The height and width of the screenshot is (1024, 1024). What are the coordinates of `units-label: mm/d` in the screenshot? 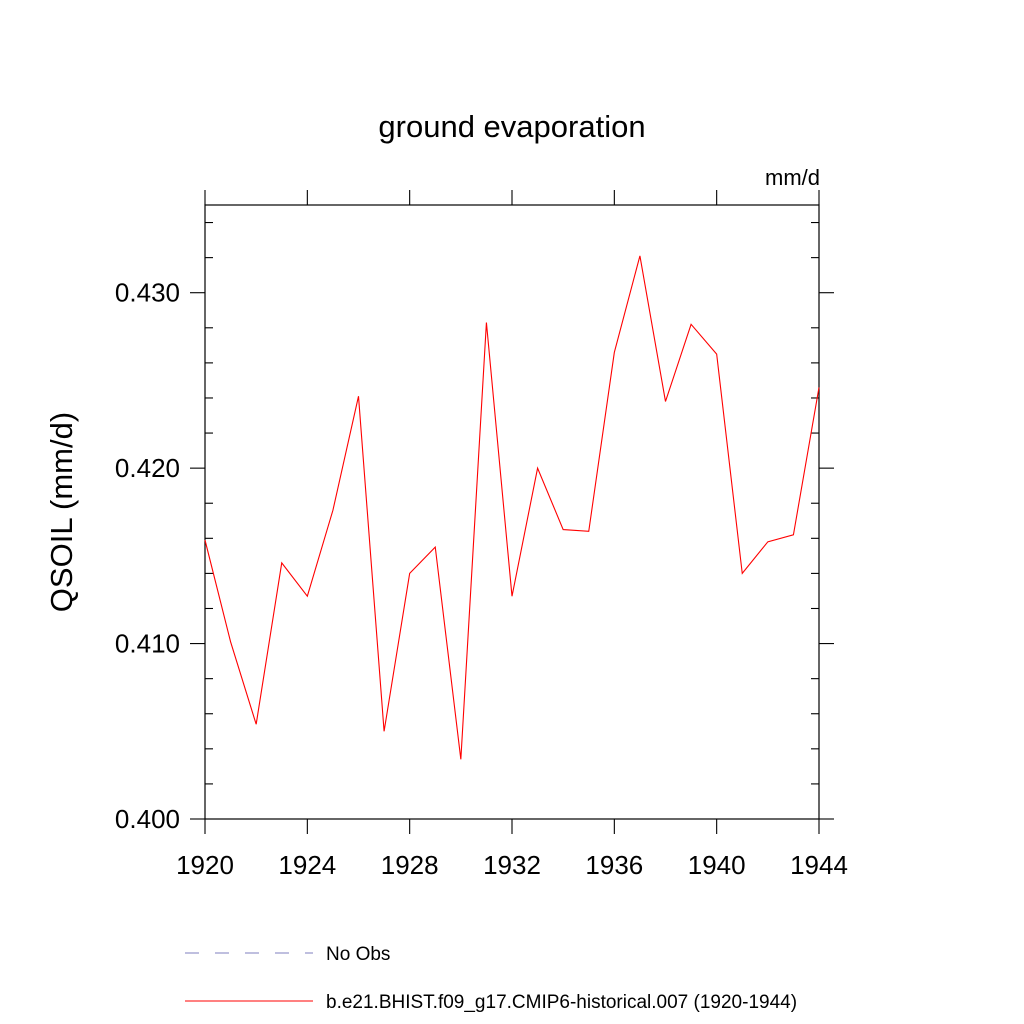 It's located at (792, 177).